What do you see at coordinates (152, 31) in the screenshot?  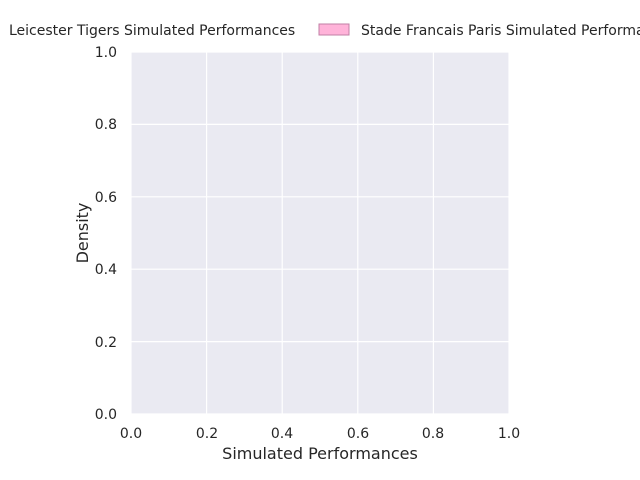 I see `legend-label-series-0: Leicester Tigers Simulated Performances` at bounding box center [152, 31].